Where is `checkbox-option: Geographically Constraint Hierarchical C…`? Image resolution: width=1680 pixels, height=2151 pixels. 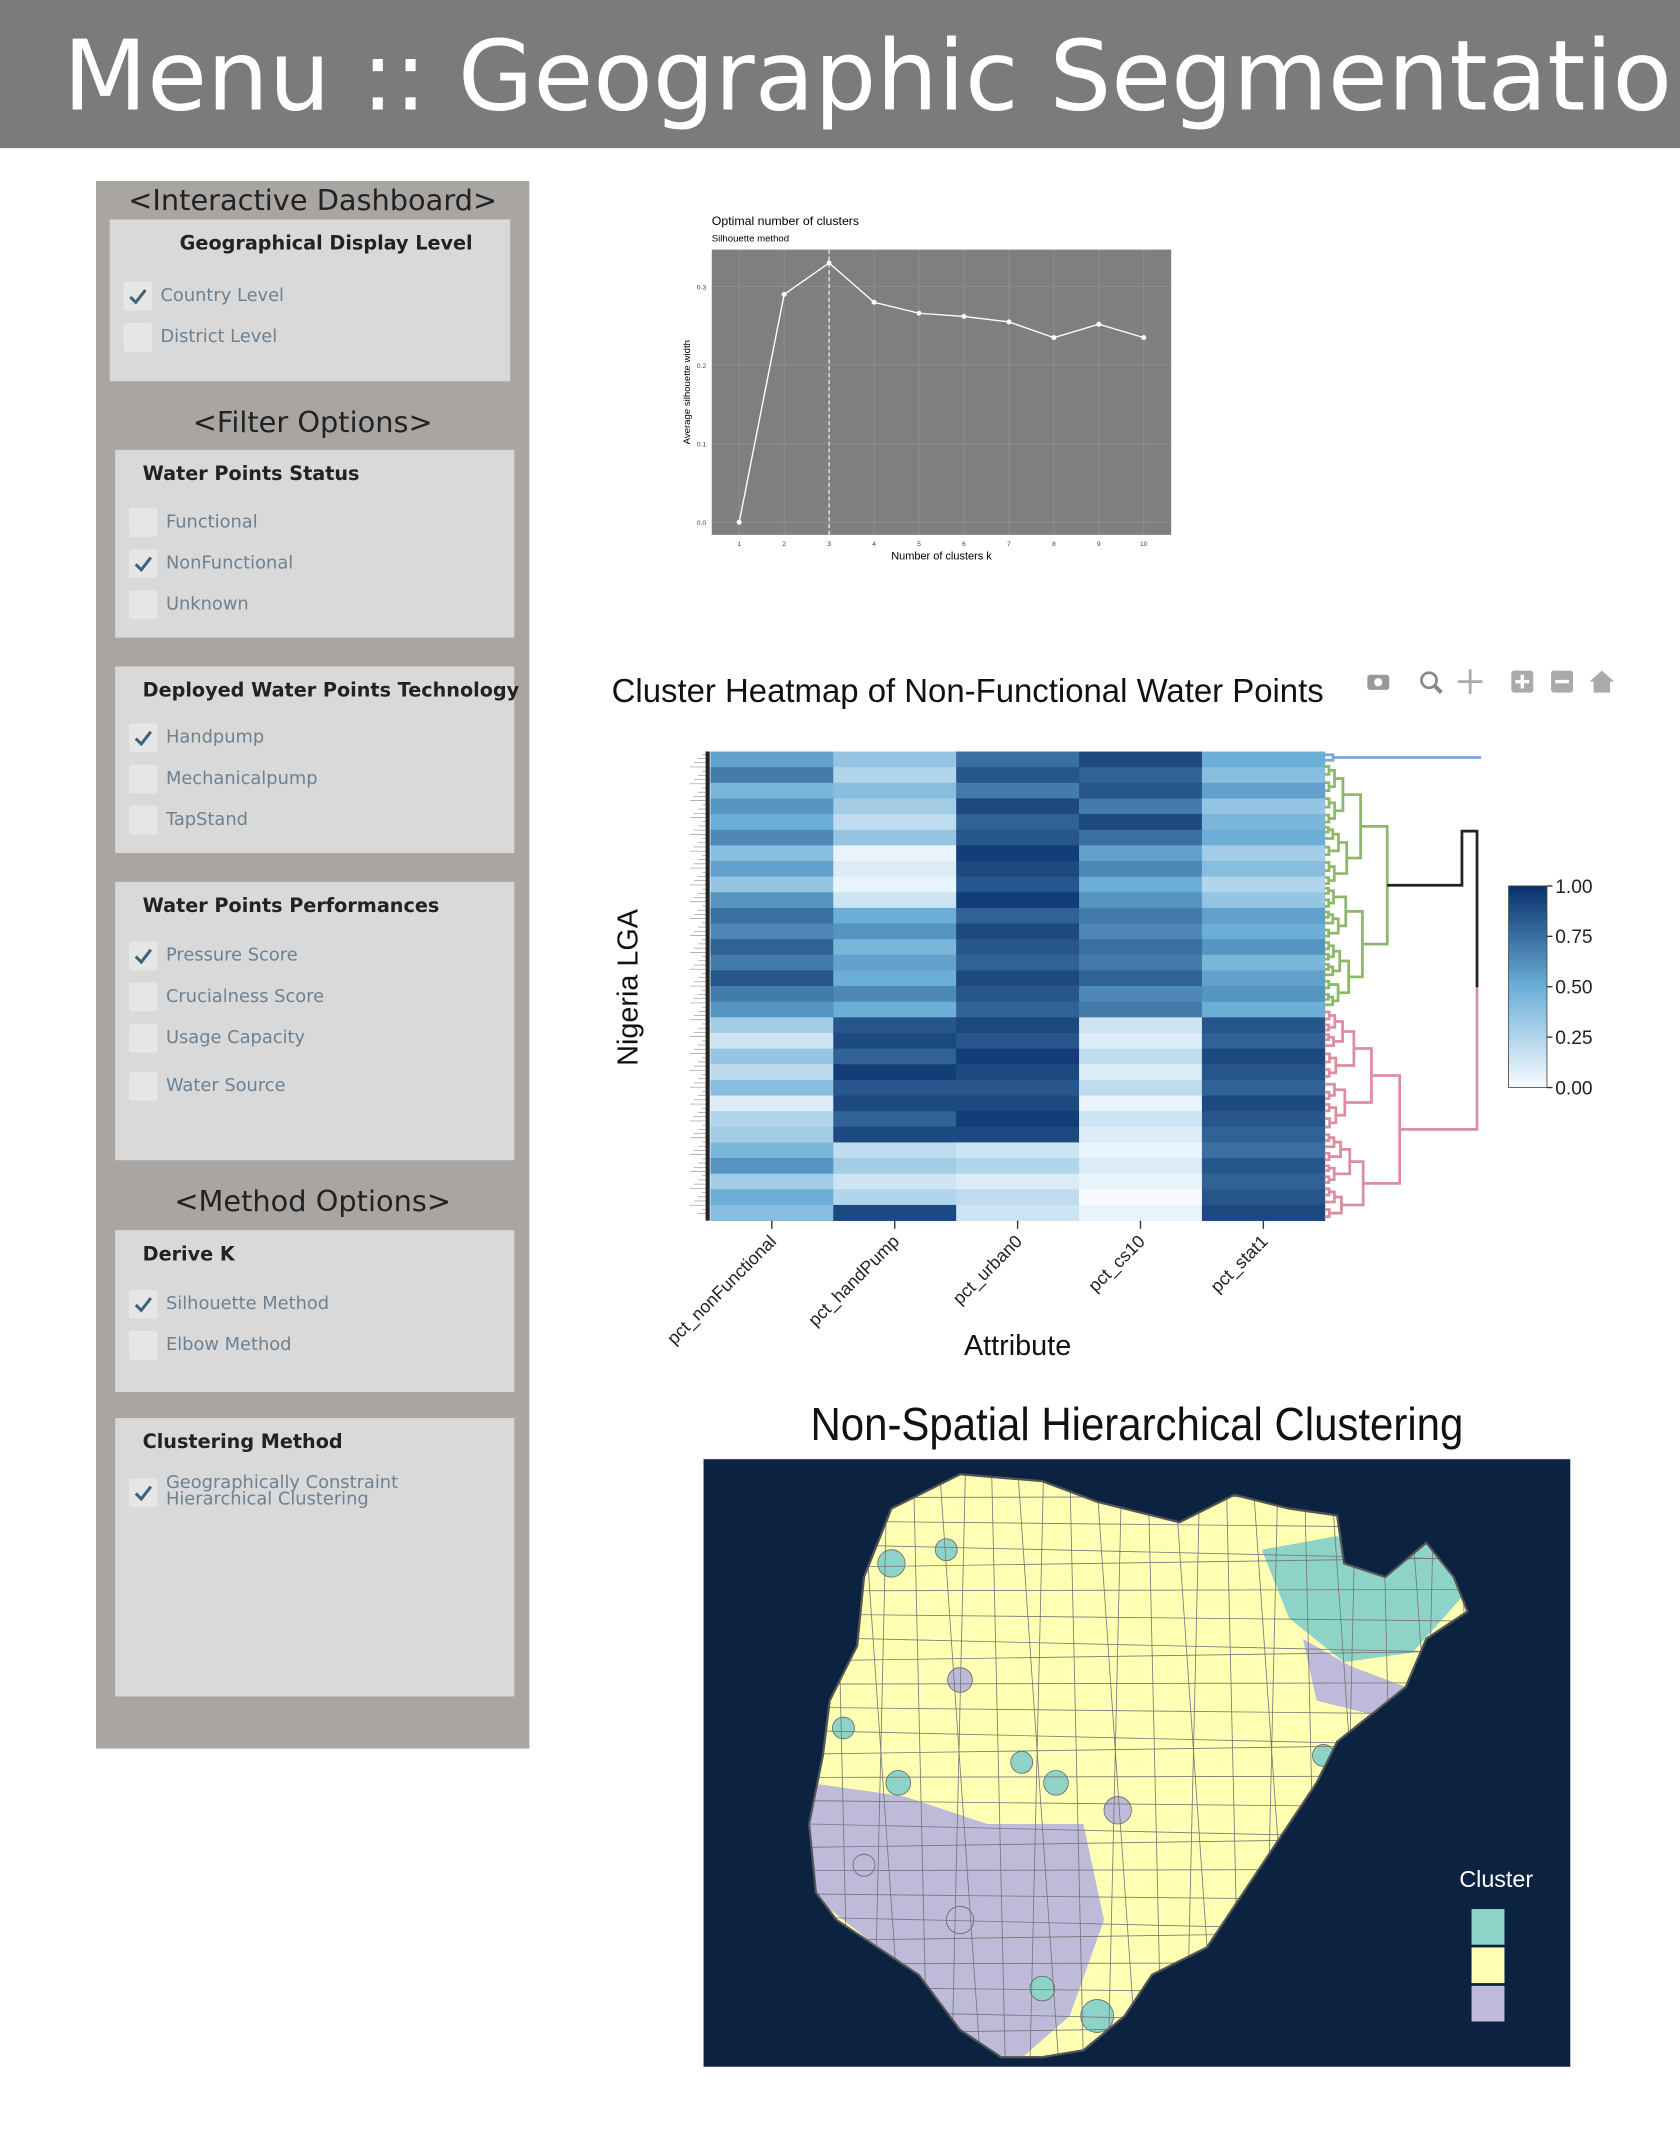
checkbox-option: Geographically Constraint Hierarchical C… is located at coordinates (263, 1491).